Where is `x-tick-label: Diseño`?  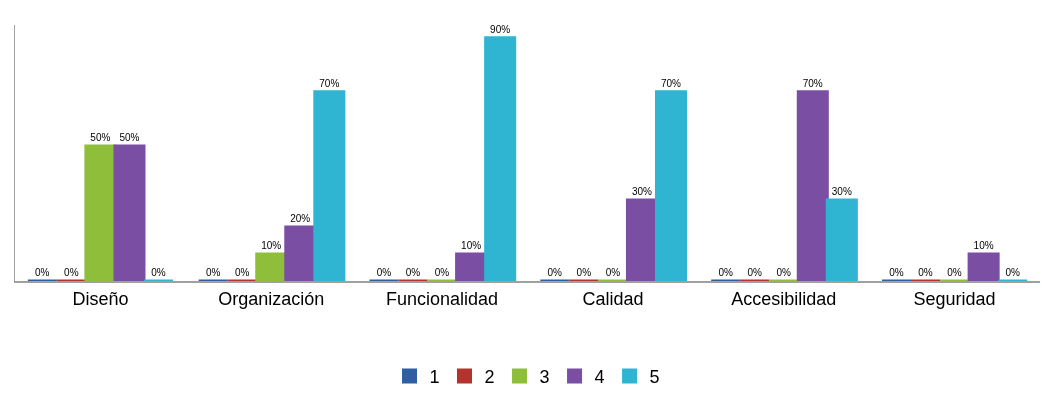
x-tick-label: Diseño is located at coordinates (100, 298).